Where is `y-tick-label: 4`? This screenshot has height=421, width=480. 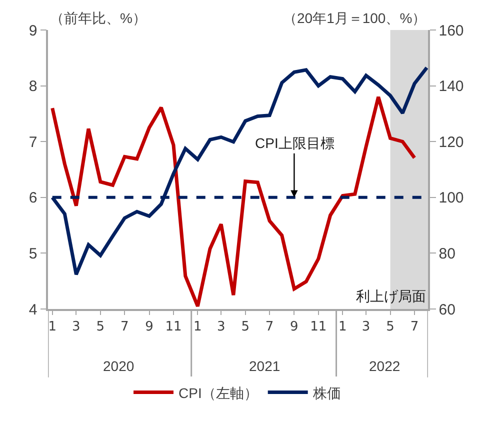 y-tick-label: 4 is located at coordinates (33, 309).